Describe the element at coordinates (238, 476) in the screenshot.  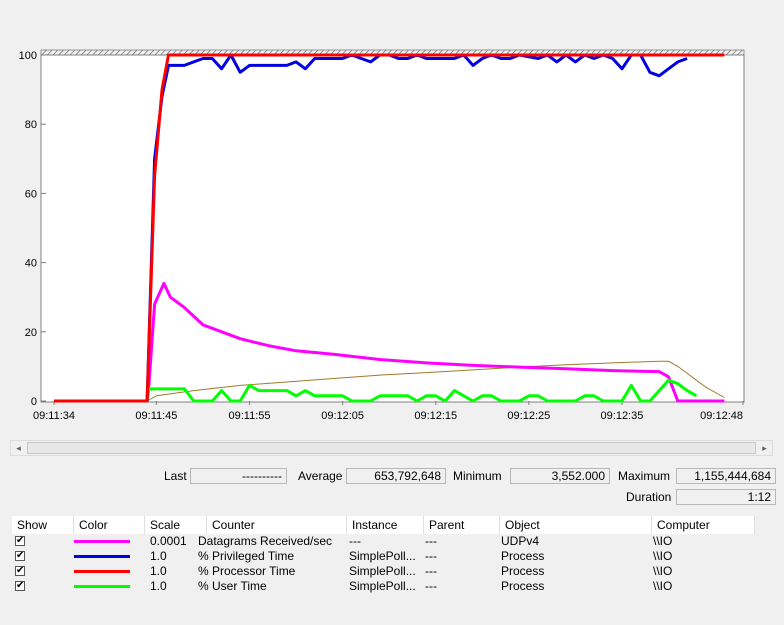
I see `last-value: ----------` at that location.